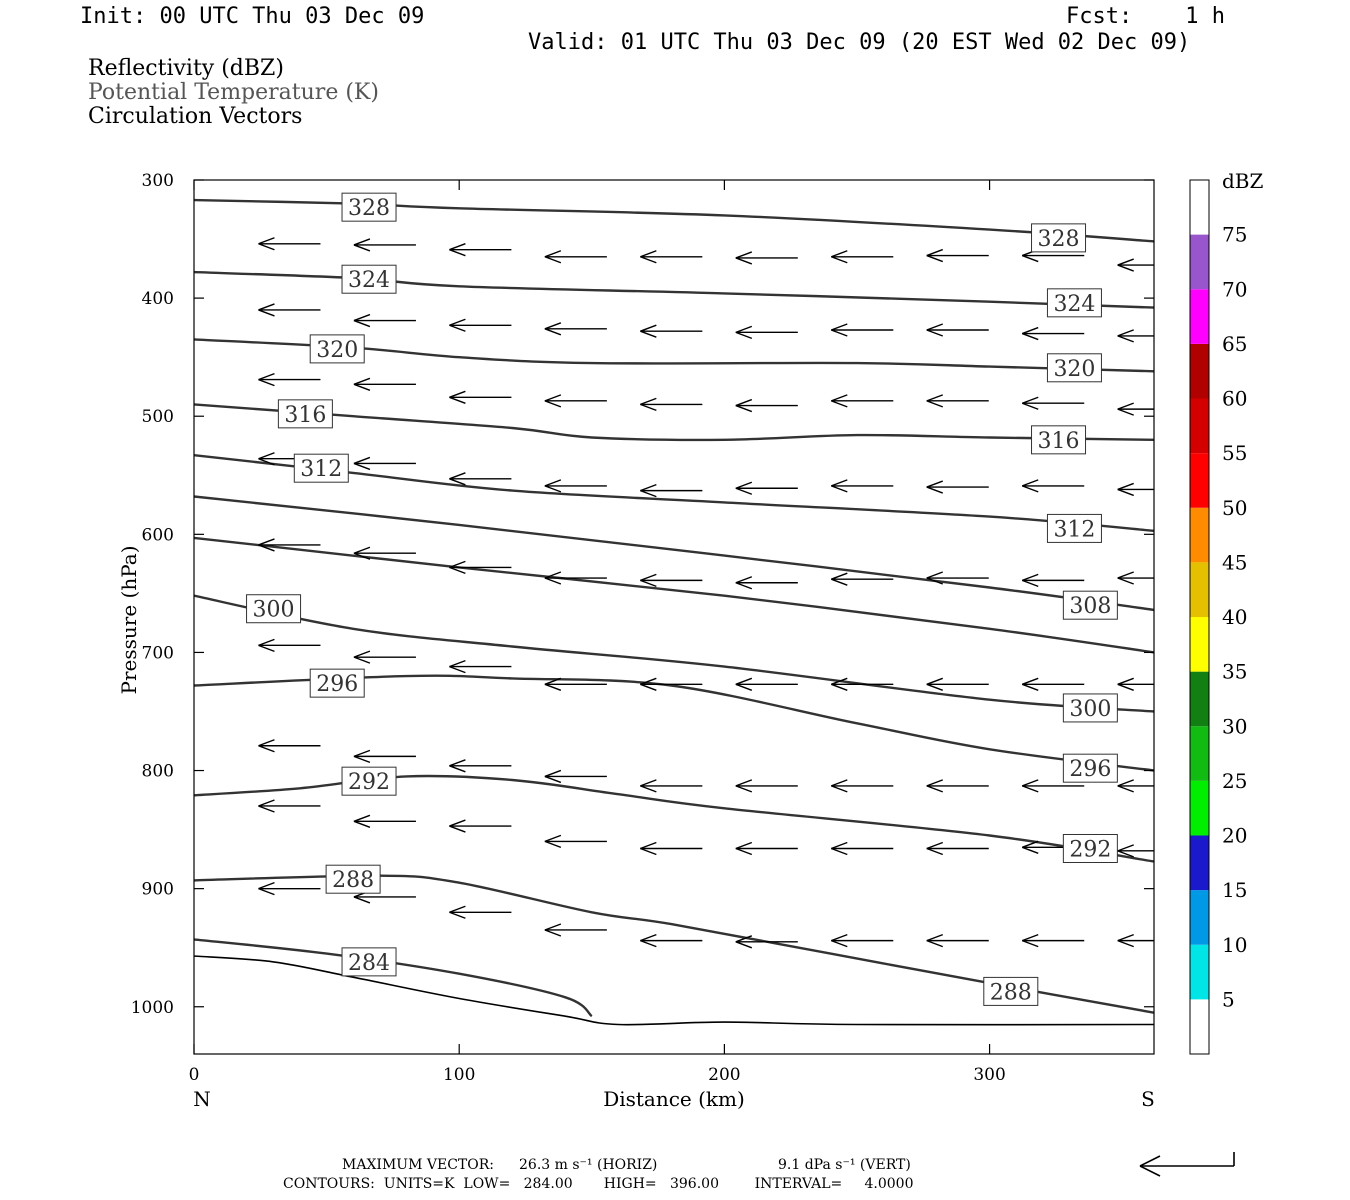  What do you see at coordinates (158, 653) in the screenshot?
I see `y-tick-label: 700` at bounding box center [158, 653].